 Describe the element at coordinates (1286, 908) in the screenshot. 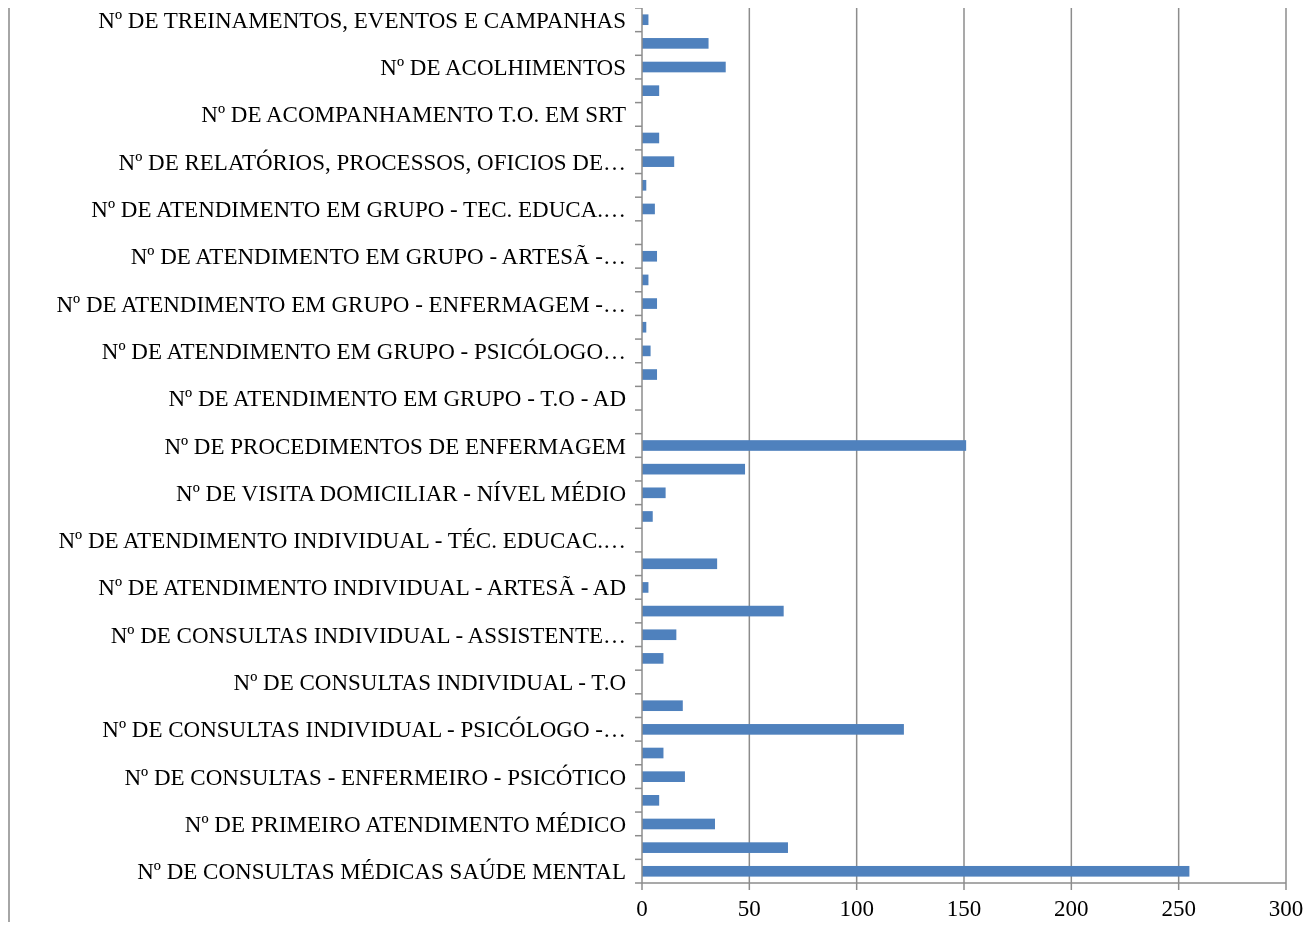

I see `x-tick-label: 300` at that location.